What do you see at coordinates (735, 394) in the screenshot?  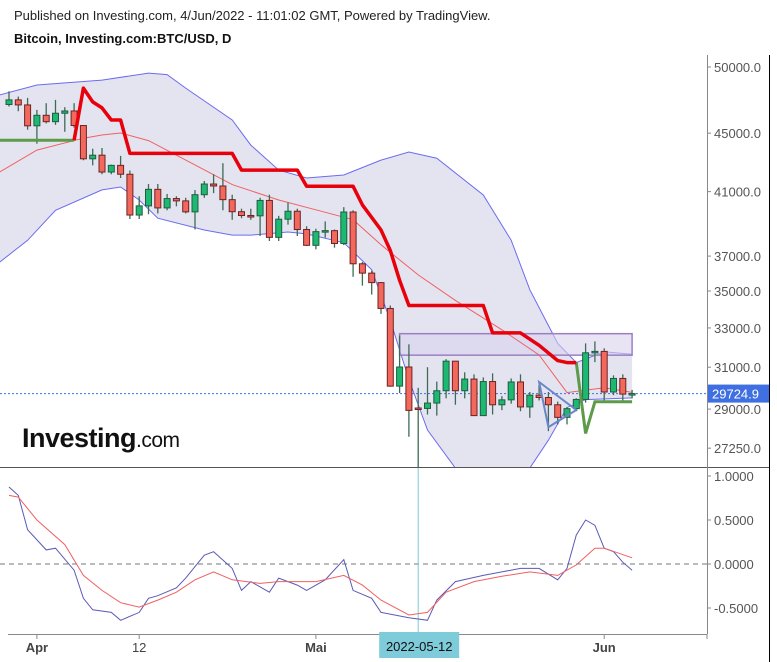 I see `last-price-label: 29724.9` at bounding box center [735, 394].